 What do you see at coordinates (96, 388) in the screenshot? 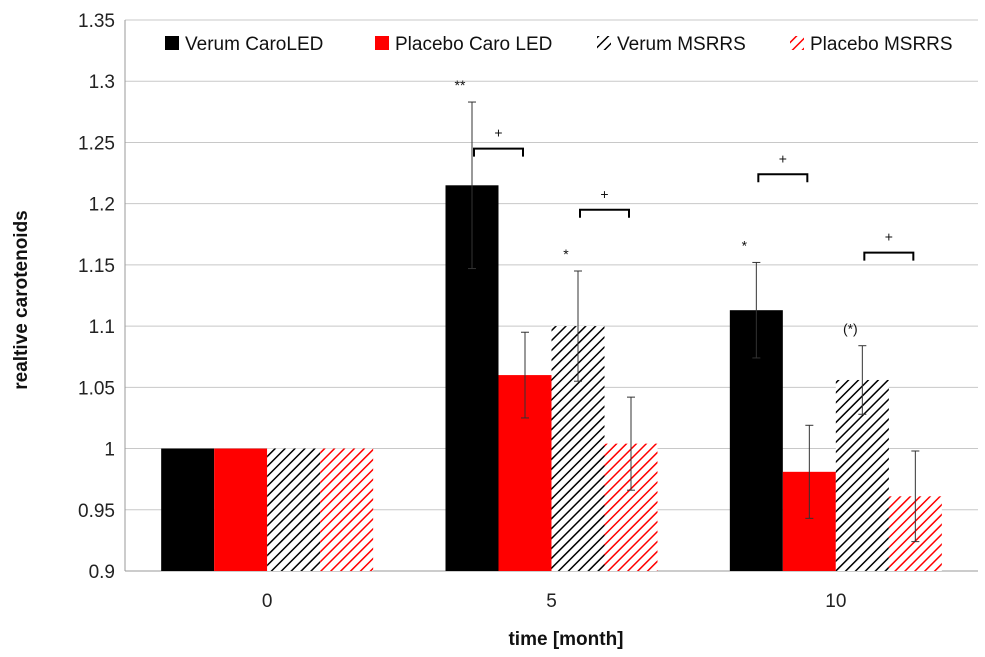
I see `y-tick-label: 1.05` at bounding box center [96, 388].